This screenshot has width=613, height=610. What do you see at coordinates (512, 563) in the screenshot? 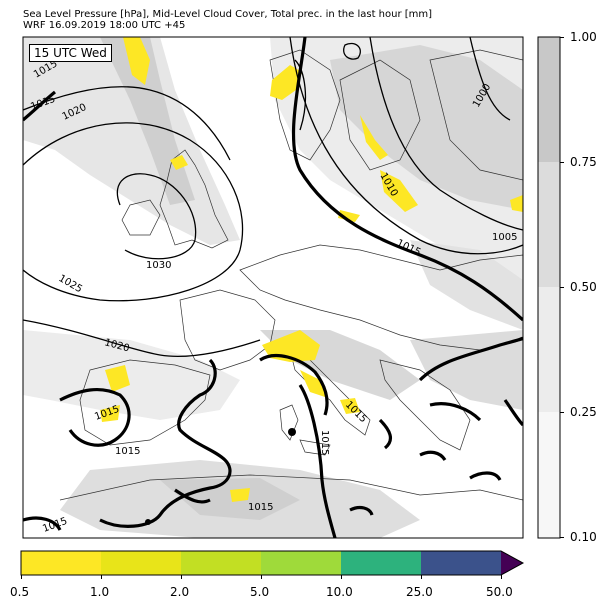
I see `colorbar-extend-arrow` at bounding box center [512, 563].